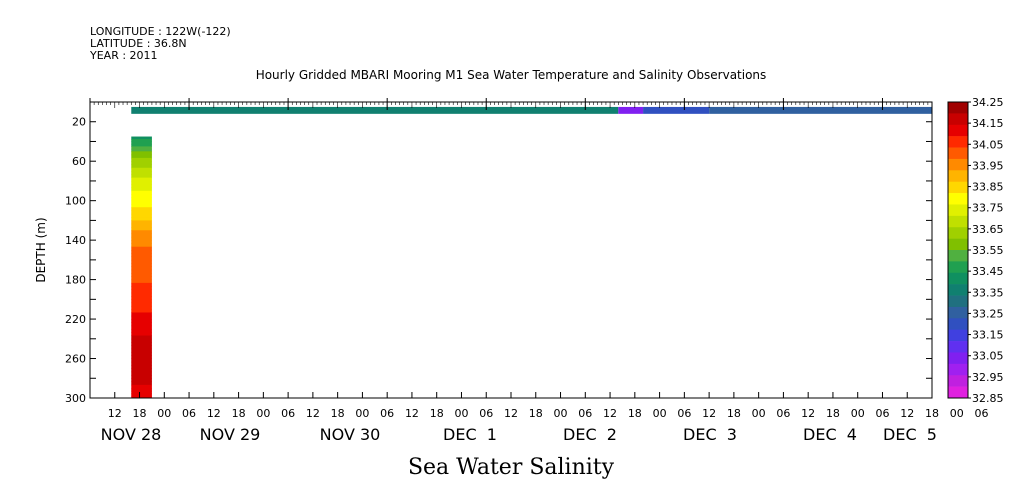 This screenshot has height=504, width=1009. I want to click on colorbar-label: 34.25, so click(988, 102).